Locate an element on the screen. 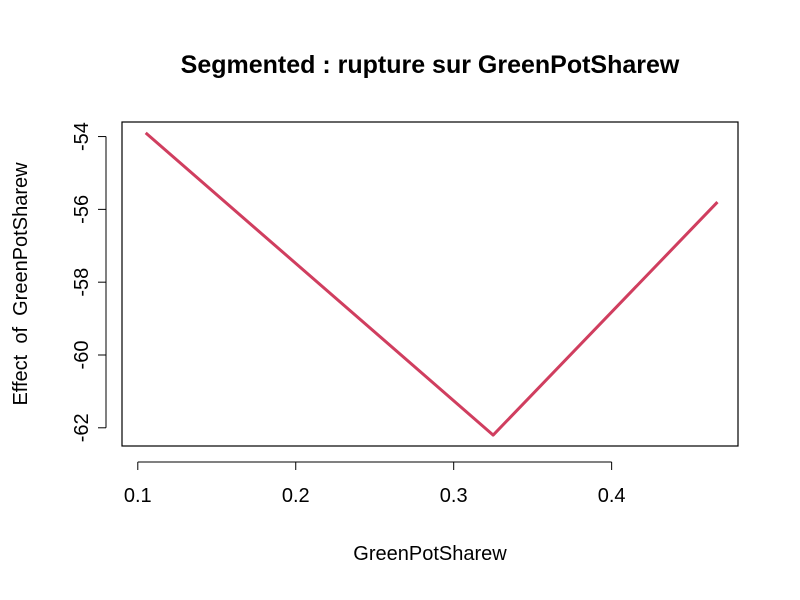 This screenshot has width=800, height=600. y-tick-label: -54 is located at coordinates (82, 136).